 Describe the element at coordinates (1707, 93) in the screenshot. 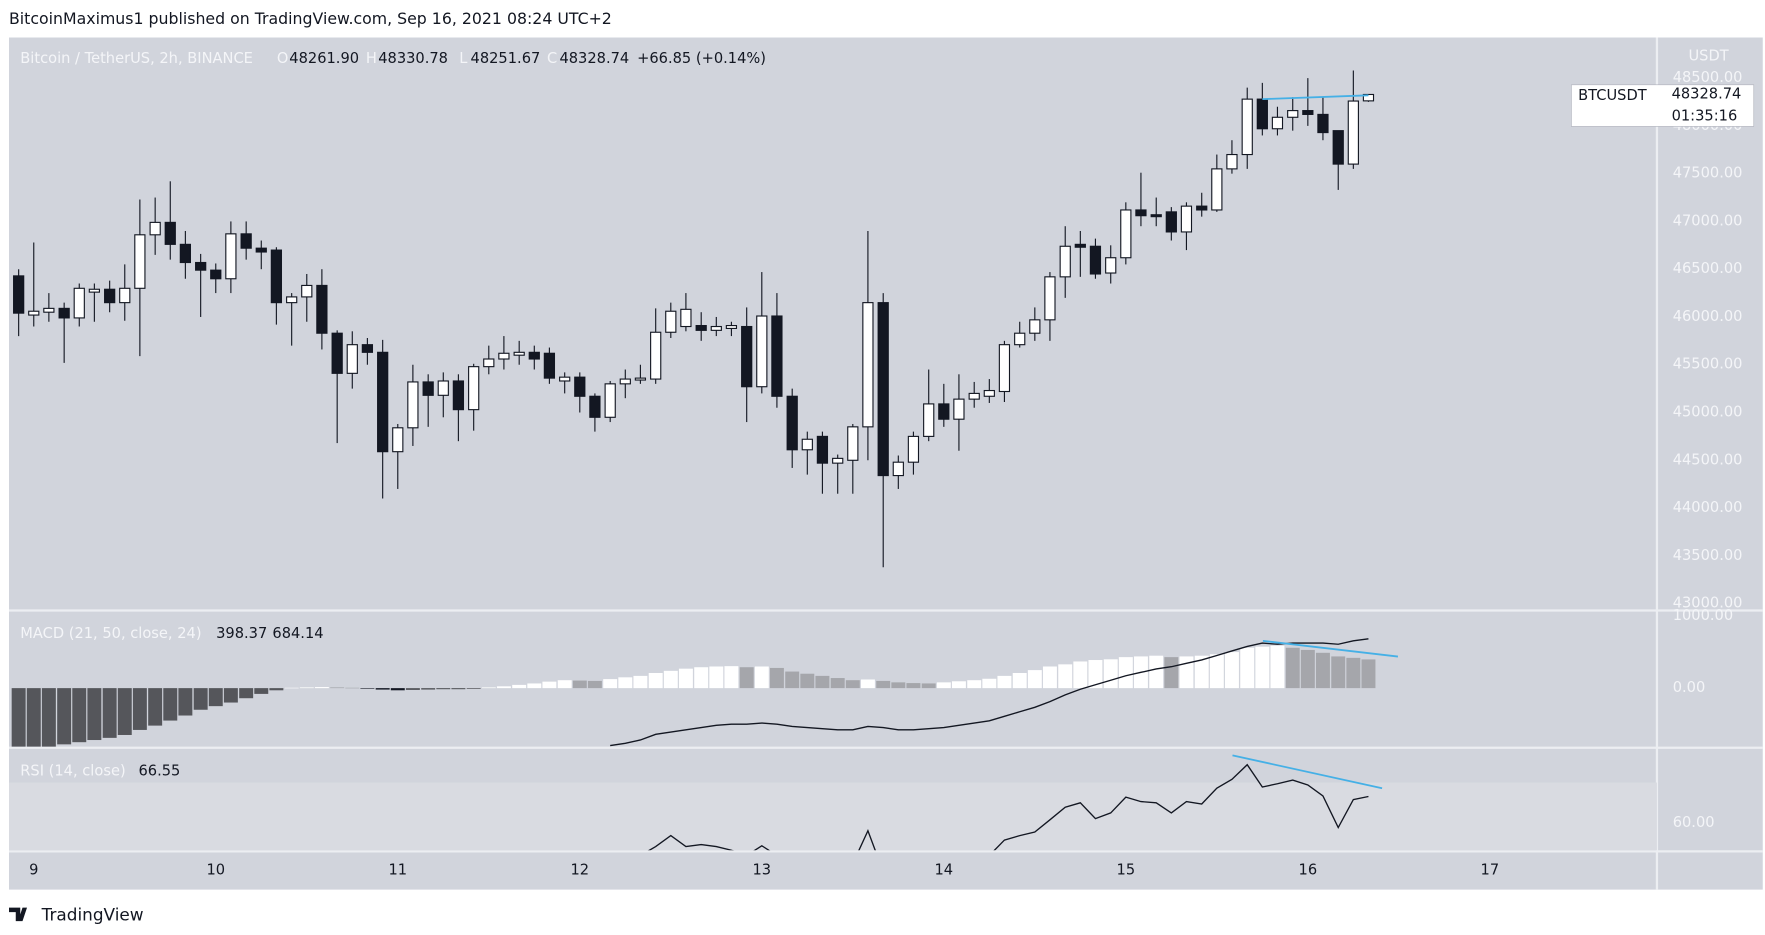

I see `last-price: 48328.74` at that location.